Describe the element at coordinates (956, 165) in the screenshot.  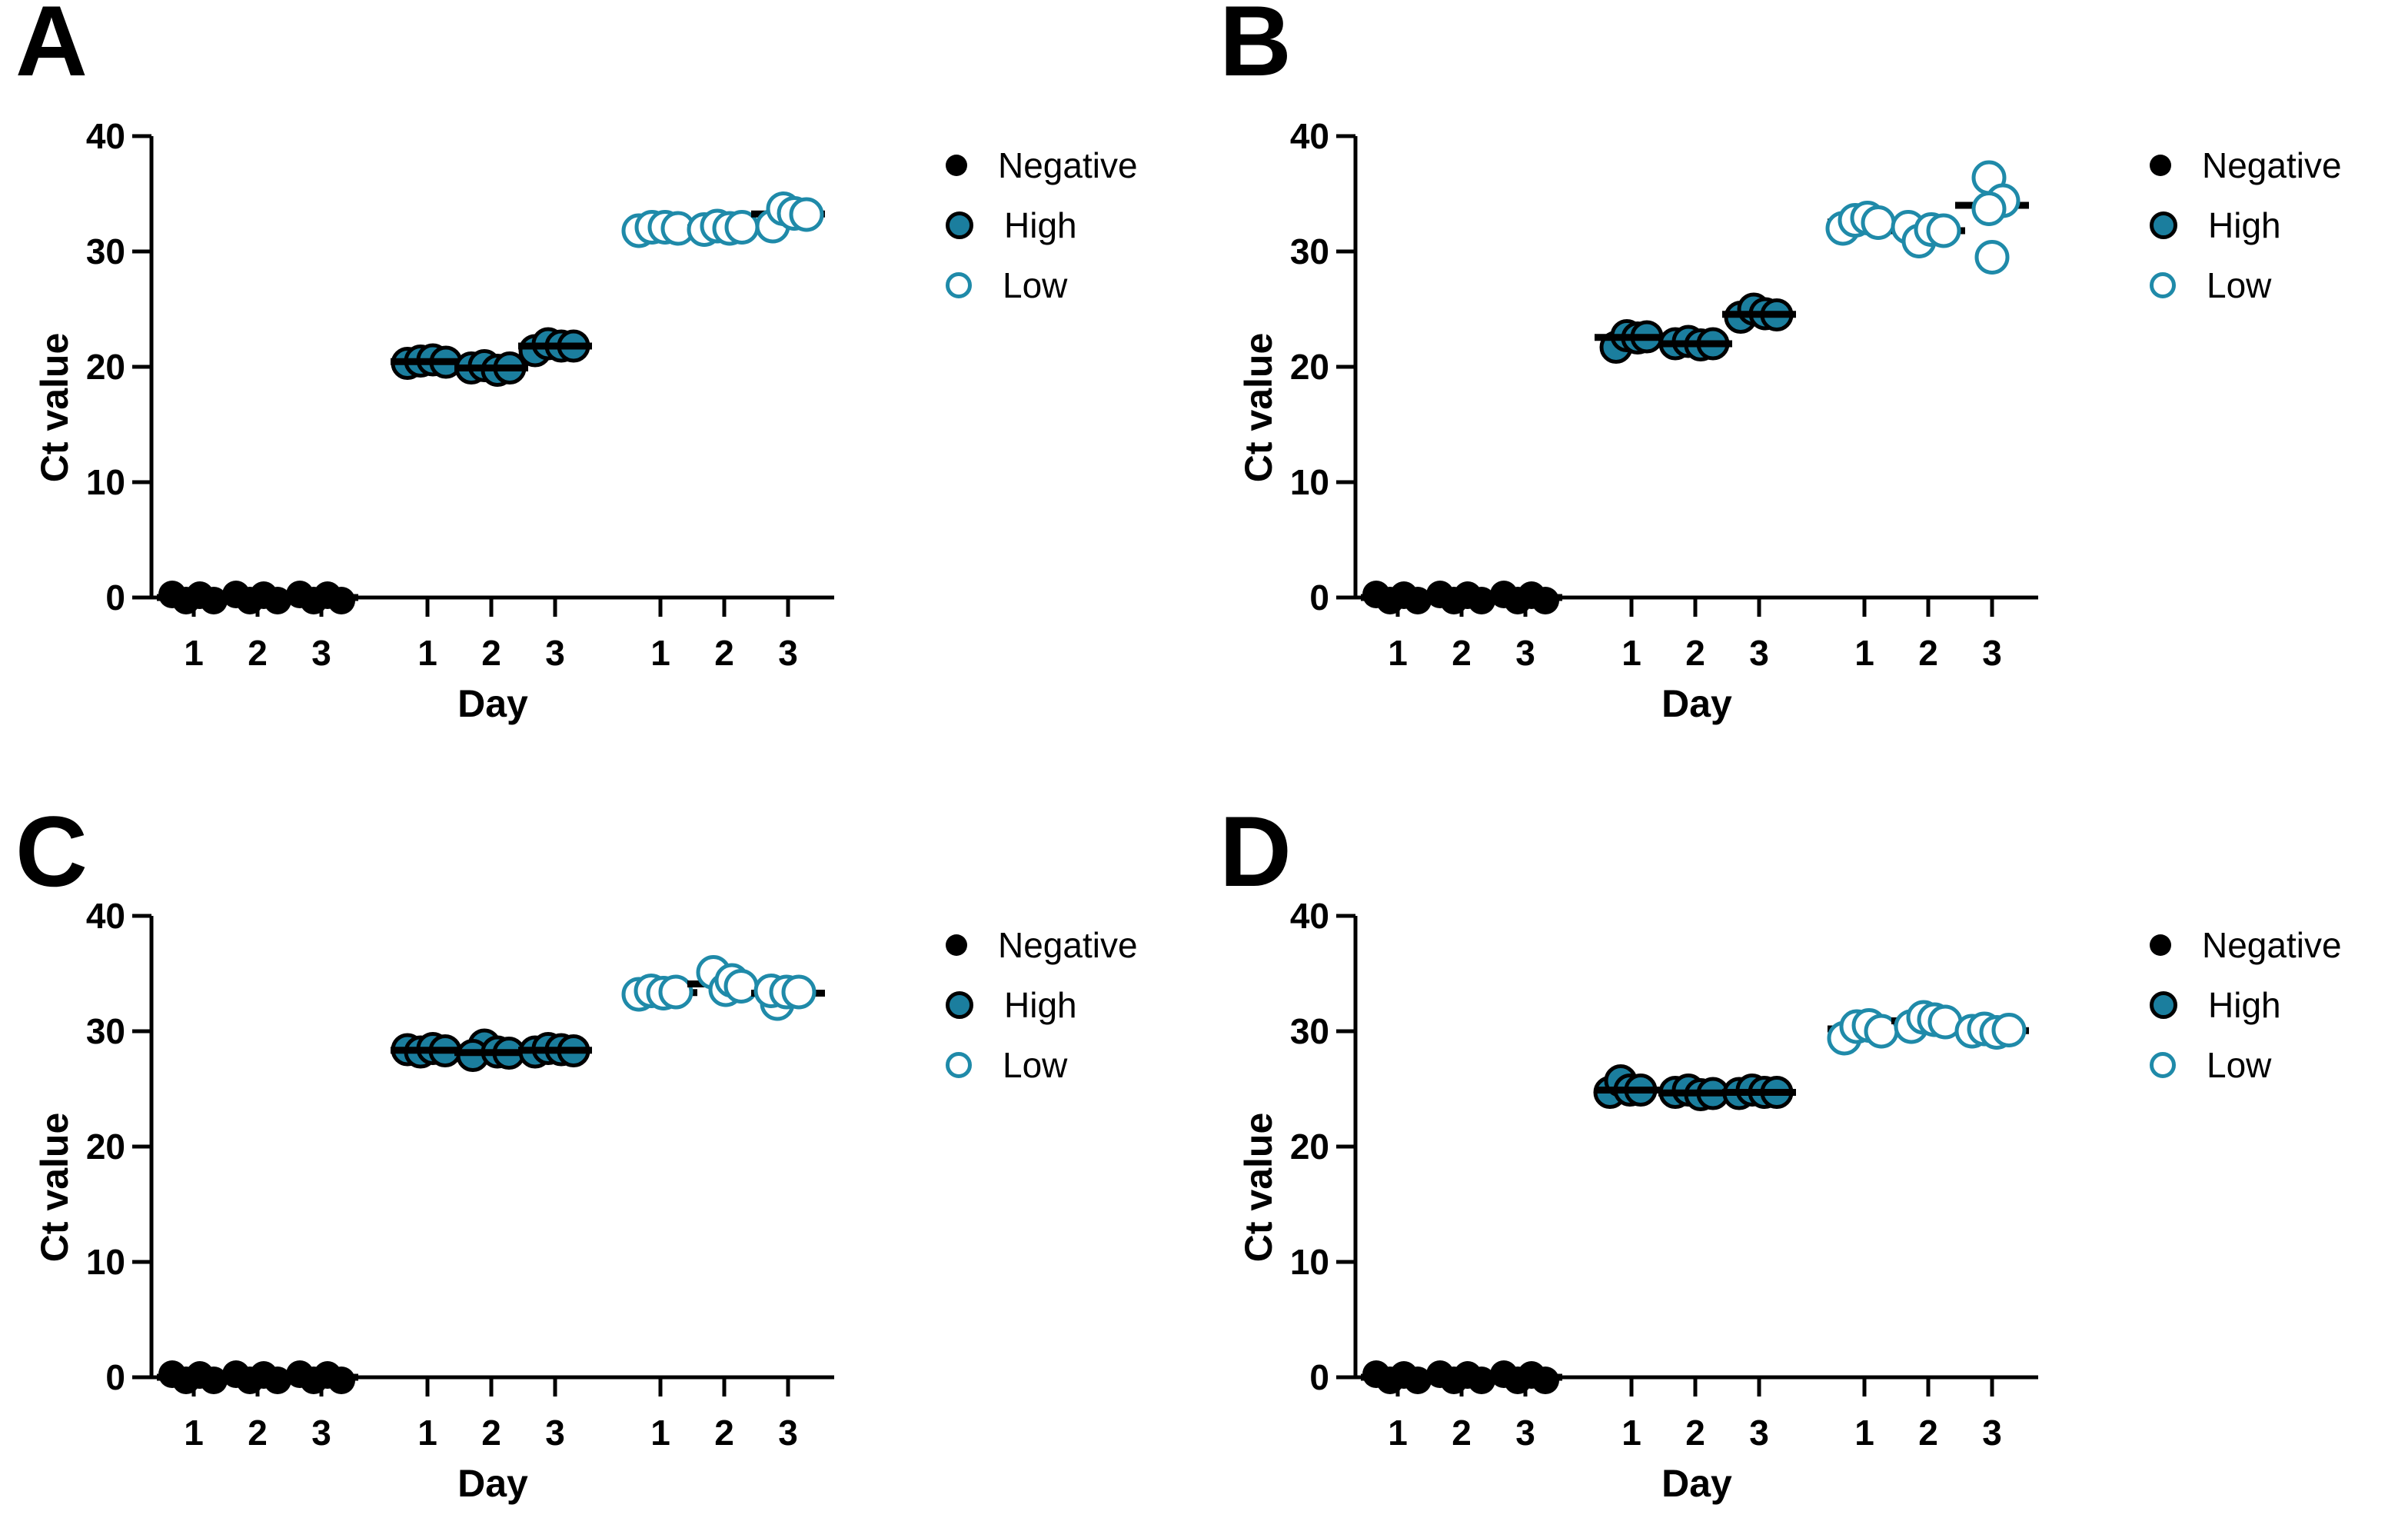
I see `negative-marker-icon` at that location.